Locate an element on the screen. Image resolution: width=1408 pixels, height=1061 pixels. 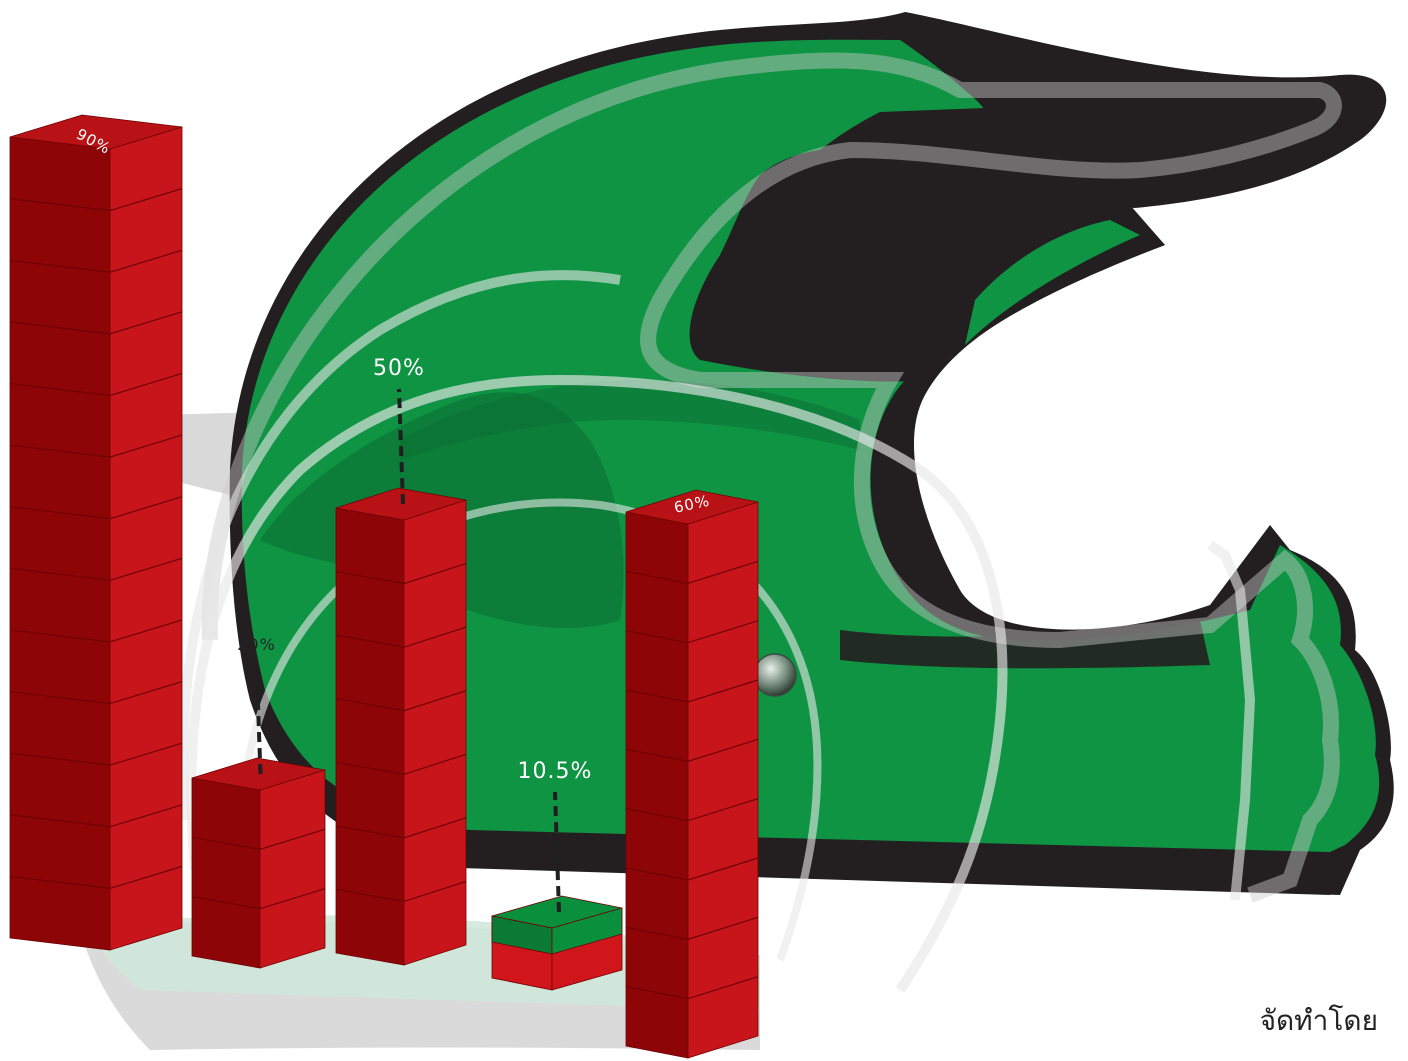
credit-text: จัดทำโดย is located at coordinates (1318, 1020).